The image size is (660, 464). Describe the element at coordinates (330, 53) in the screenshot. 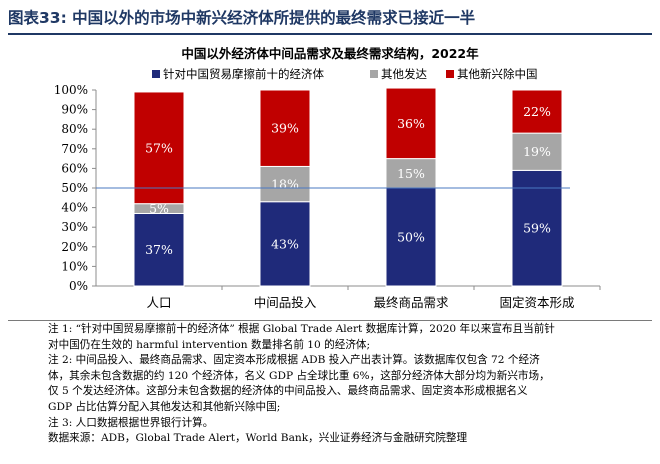

I see `chart-title: 中国以外经济体中间品需求及最终需求结构，2022年` at that location.